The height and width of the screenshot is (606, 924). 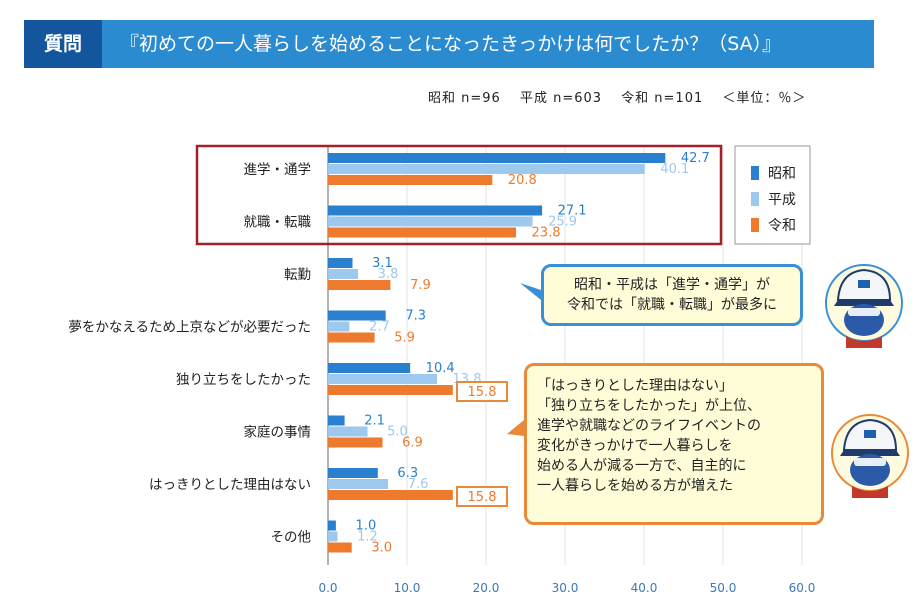 I want to click on category-label: その他, so click(x=291, y=538).